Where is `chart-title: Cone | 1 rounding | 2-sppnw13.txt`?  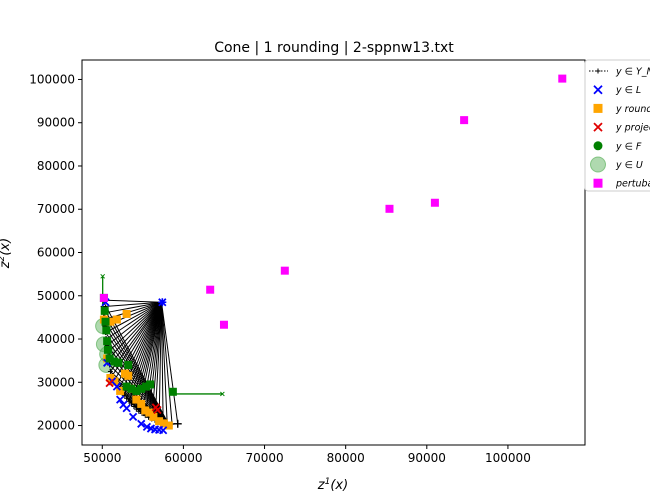
chart-title: Cone | 1 rounding | 2-sppnw13.txt is located at coordinates (334, 48).